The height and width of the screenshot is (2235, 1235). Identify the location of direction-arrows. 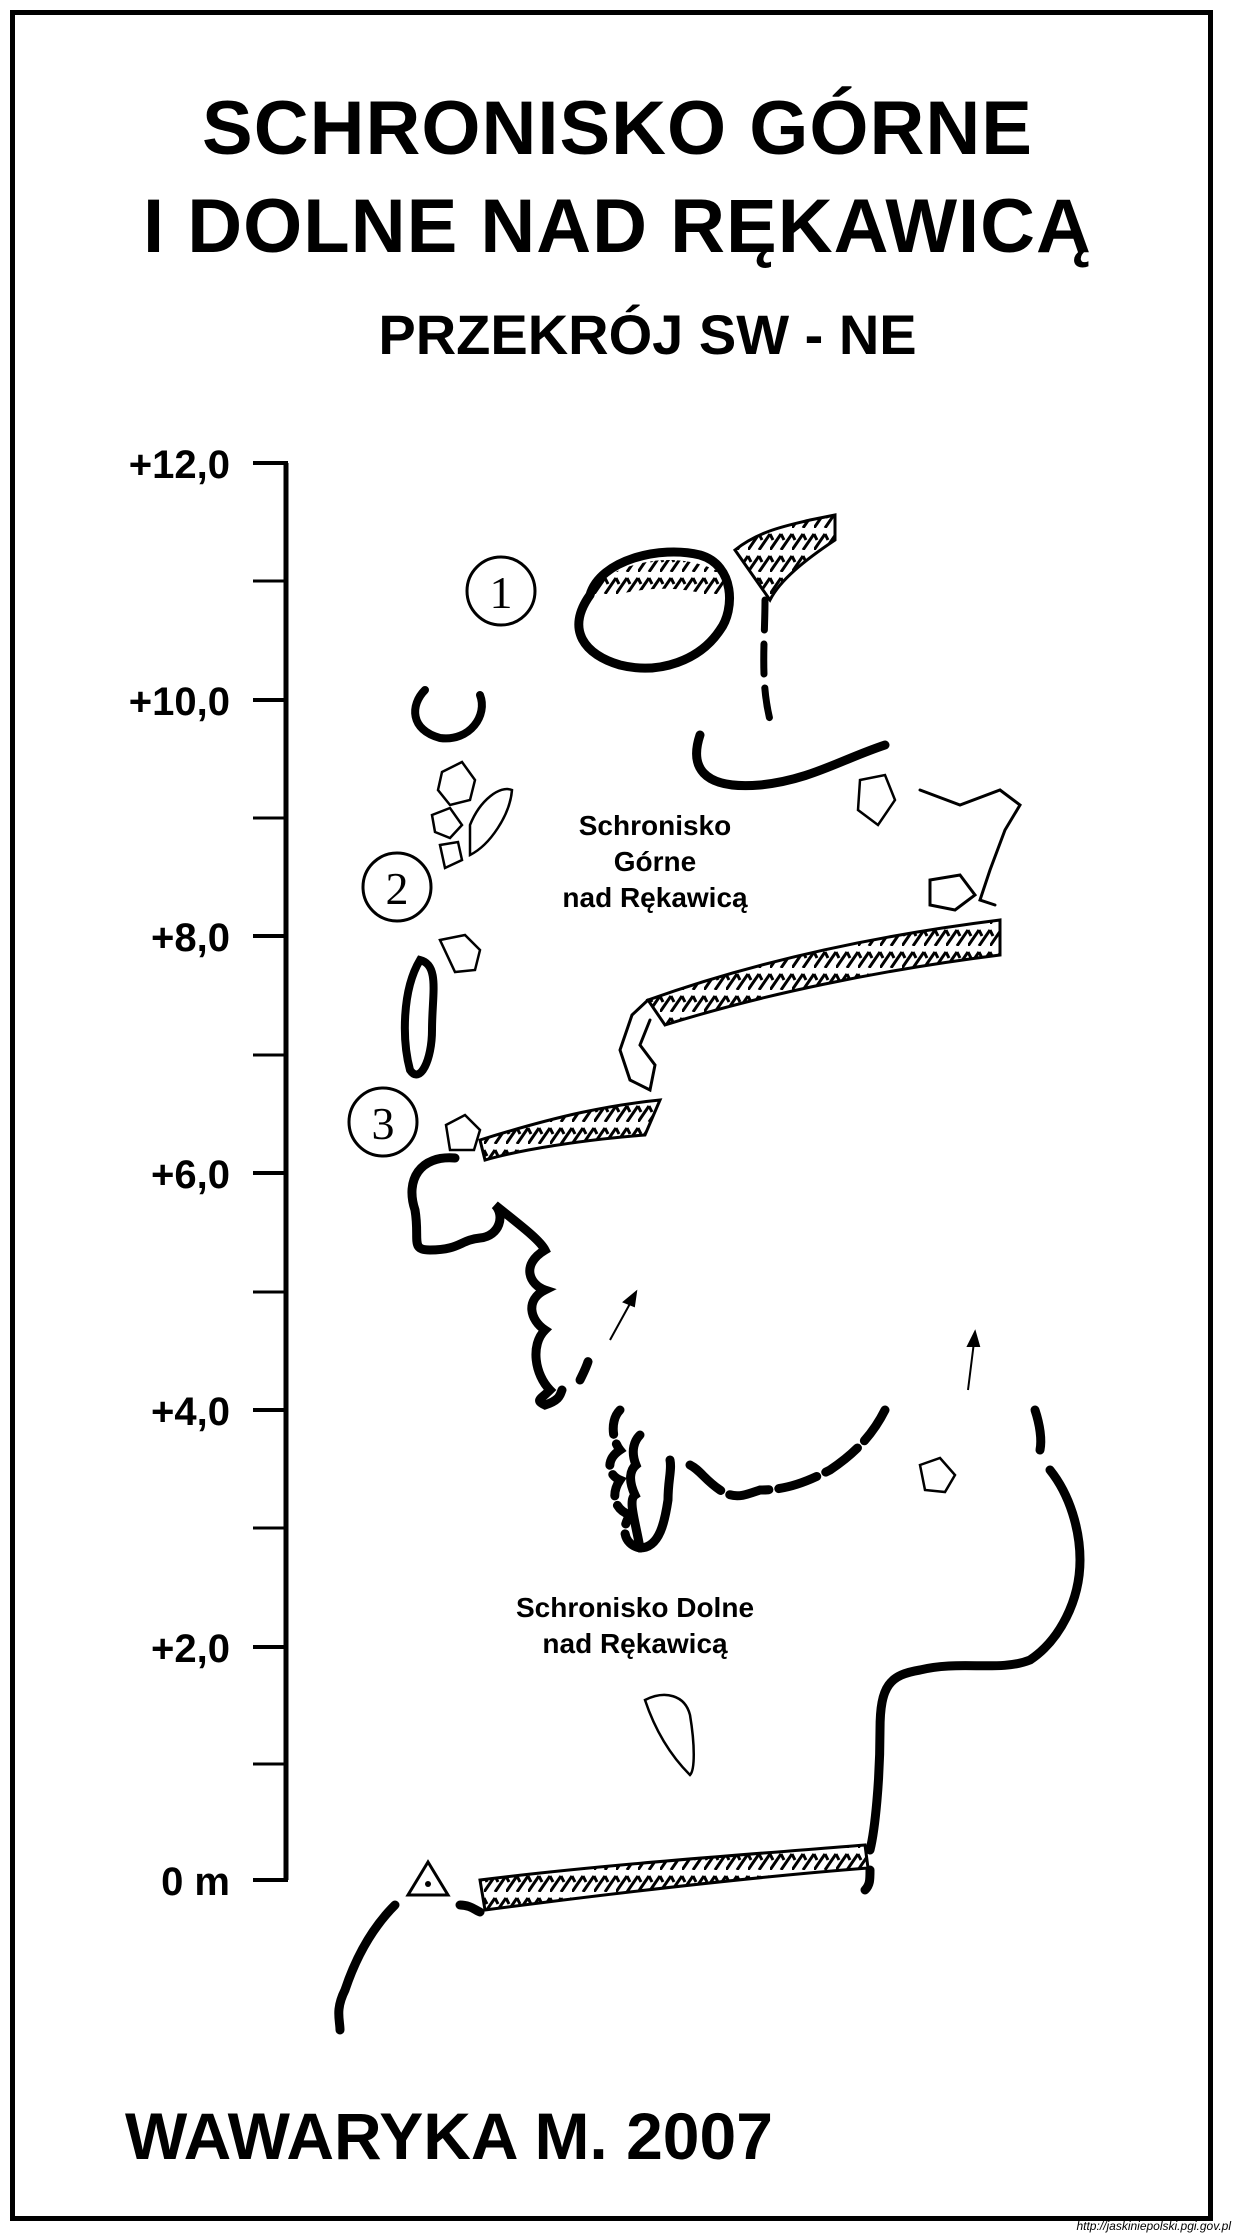
(795, 1340).